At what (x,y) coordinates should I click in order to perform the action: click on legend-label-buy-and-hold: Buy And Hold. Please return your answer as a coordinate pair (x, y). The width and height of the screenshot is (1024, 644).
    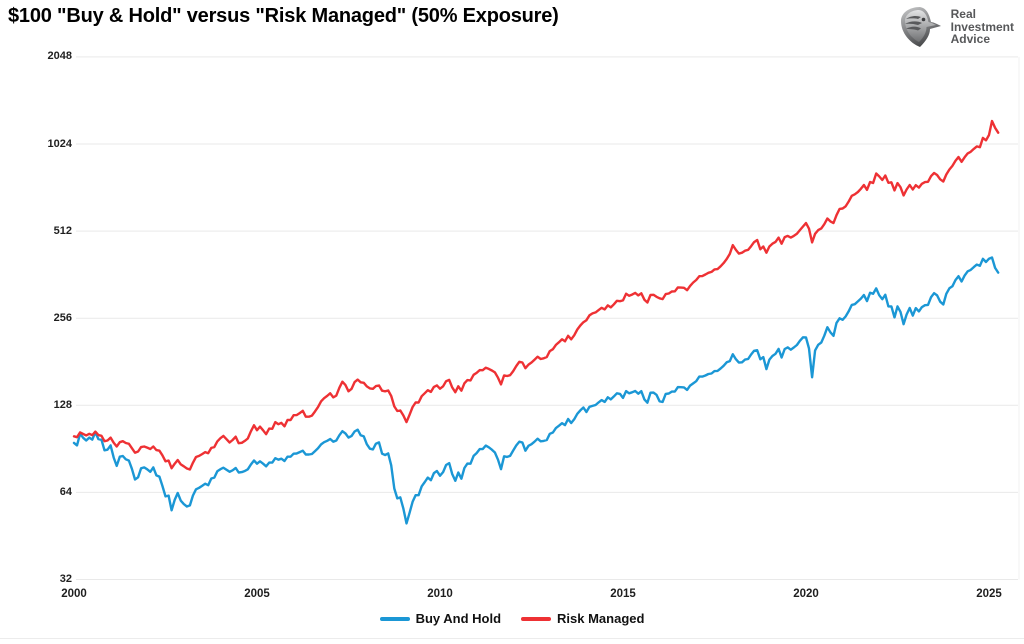
    Looking at the image, I should click on (458, 618).